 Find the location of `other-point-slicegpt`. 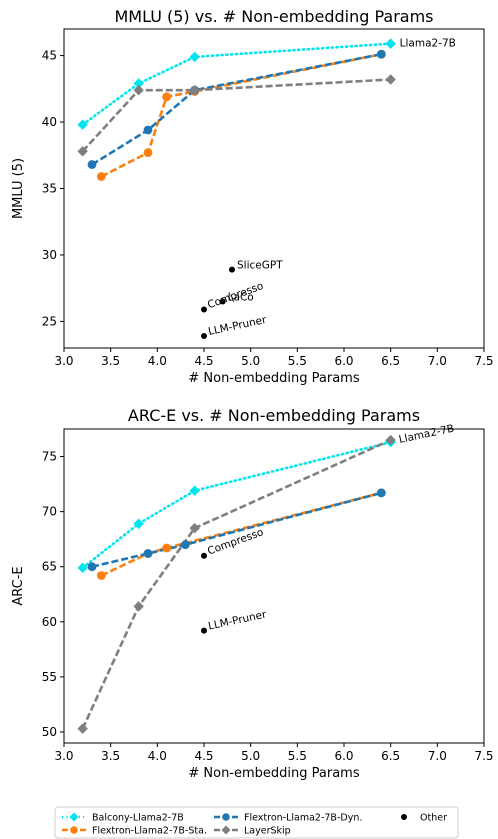

other-point-slicegpt is located at coordinates (232, 269).